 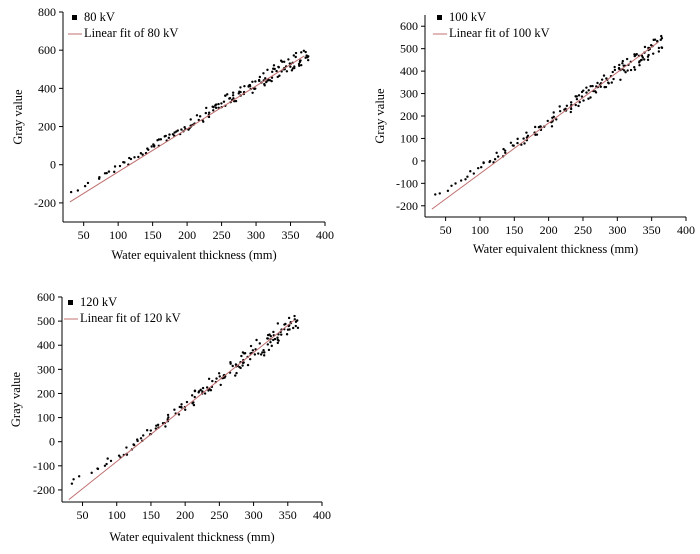 I want to click on fit-line, so click(x=181, y=409).